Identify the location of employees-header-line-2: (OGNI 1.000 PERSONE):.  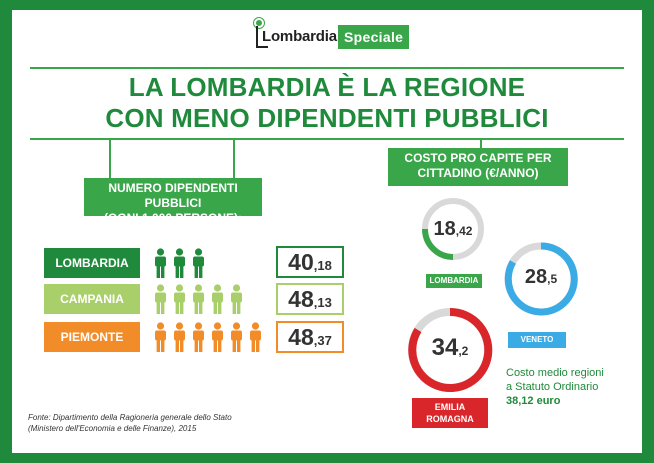
(173, 218).